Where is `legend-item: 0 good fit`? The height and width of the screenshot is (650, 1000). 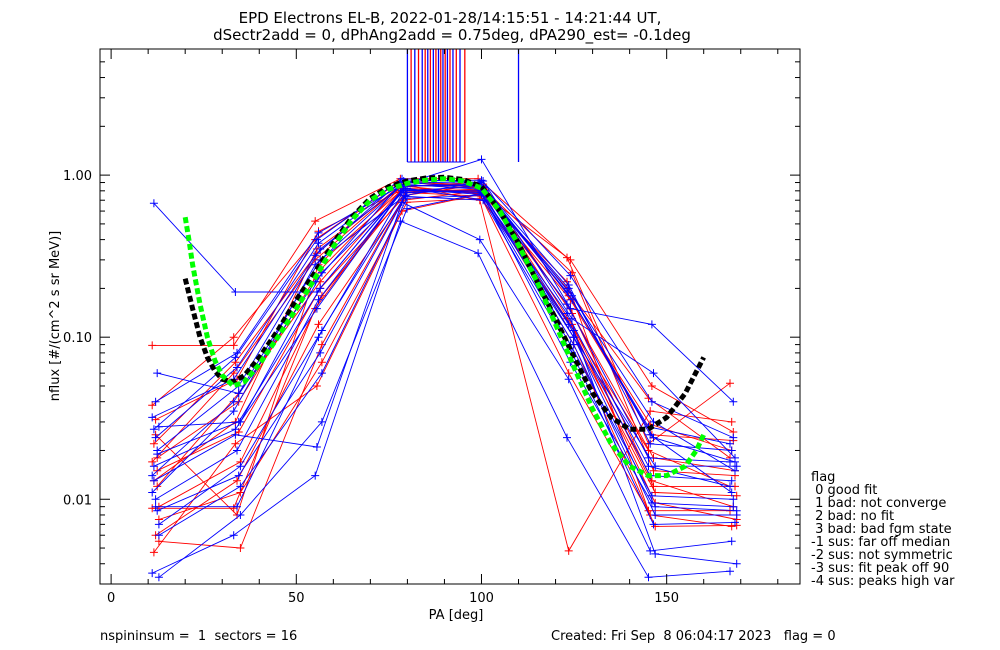
legend-item: 0 good fit is located at coordinates (844, 490).